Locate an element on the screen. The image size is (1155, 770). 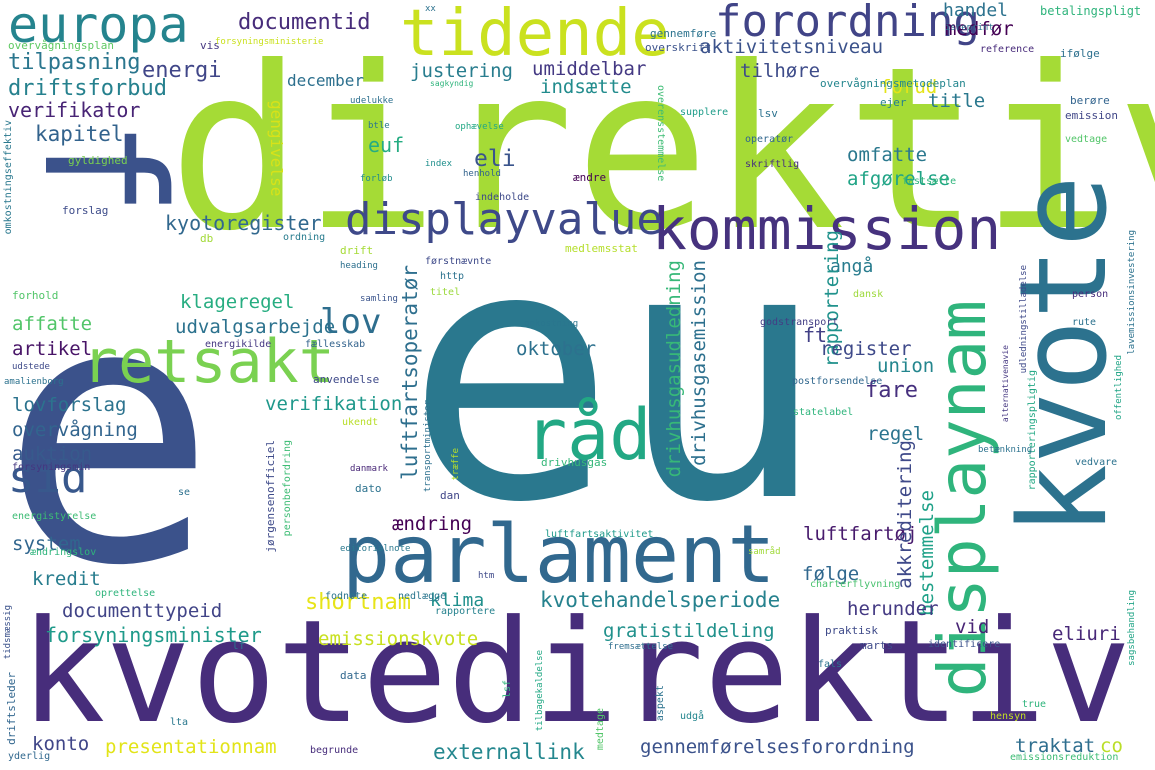
word-konto: konto is located at coordinates (61, 744).